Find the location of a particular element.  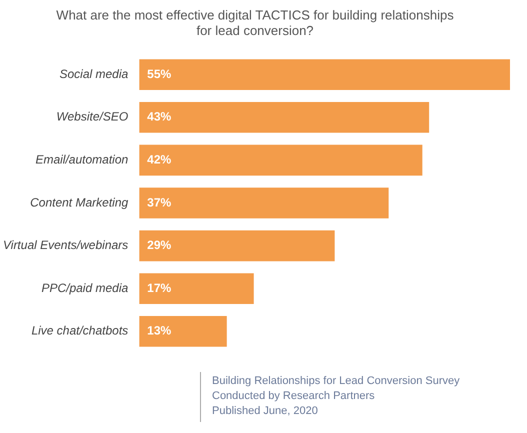

data-label: 55% is located at coordinates (159, 73).